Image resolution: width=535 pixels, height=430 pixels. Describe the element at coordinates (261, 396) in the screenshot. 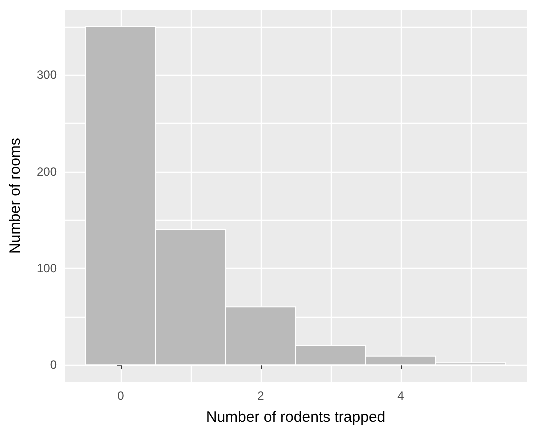

I see `x-tick-label: 2` at that location.